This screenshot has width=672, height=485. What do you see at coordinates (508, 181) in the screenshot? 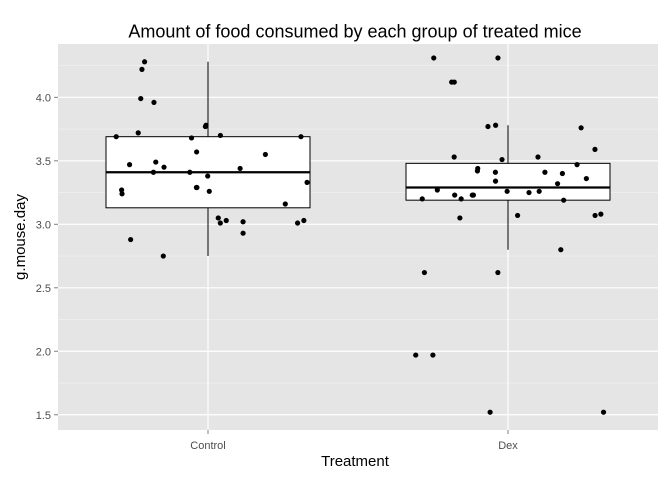
I see `box-dex` at bounding box center [508, 181].